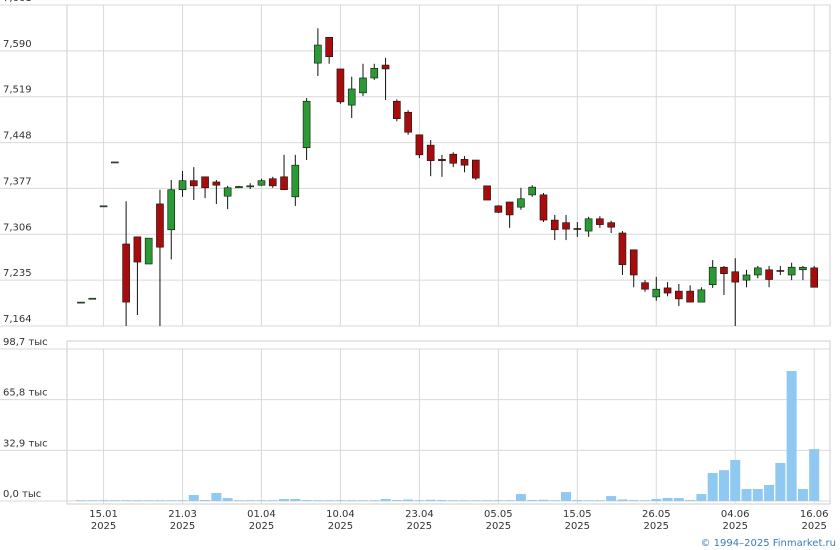 This screenshot has width=840, height=550. What do you see at coordinates (261, 514) in the screenshot?
I see `x-tick-label: 01.04` at bounding box center [261, 514].